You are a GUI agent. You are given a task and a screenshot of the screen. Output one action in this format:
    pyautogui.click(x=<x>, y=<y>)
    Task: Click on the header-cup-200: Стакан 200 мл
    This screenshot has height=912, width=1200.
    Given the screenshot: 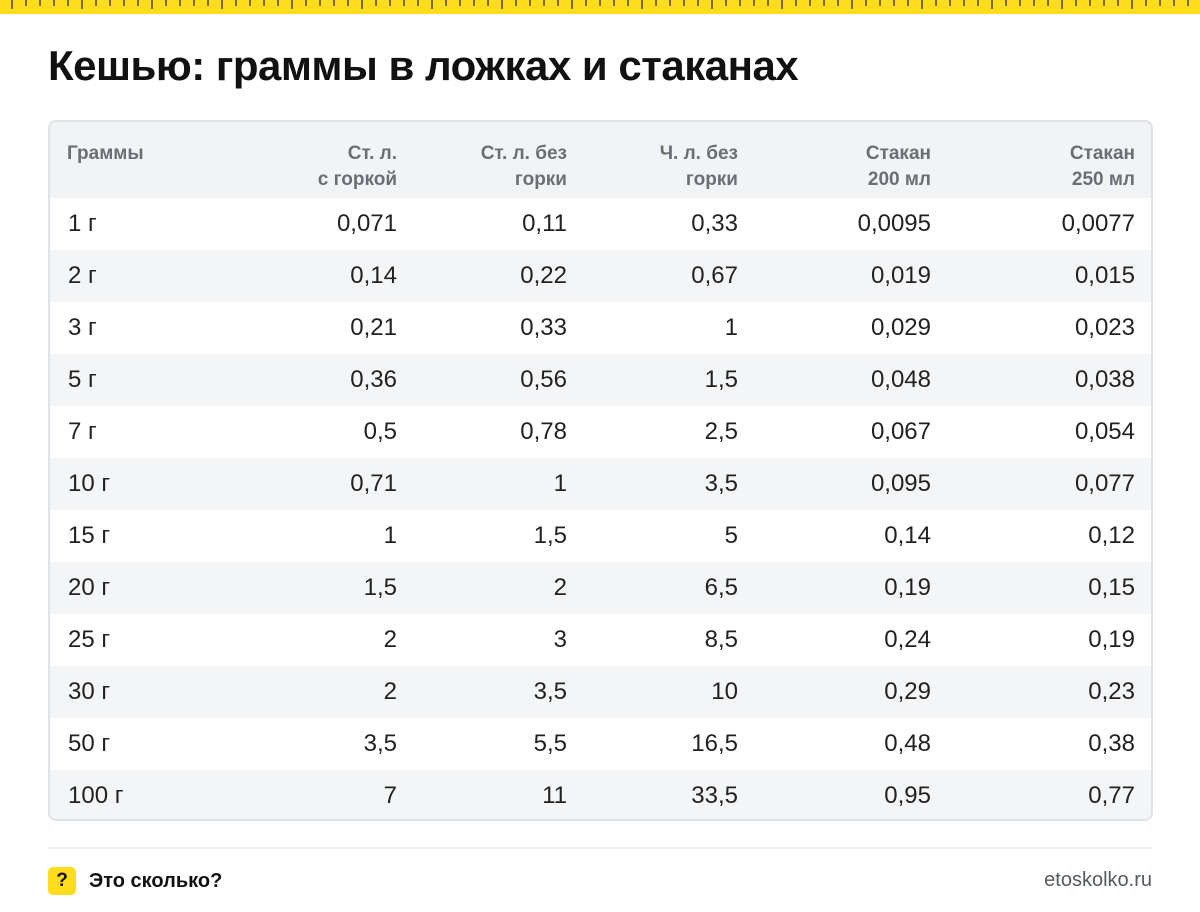 What is the action you would take?
    pyautogui.click(x=898, y=166)
    